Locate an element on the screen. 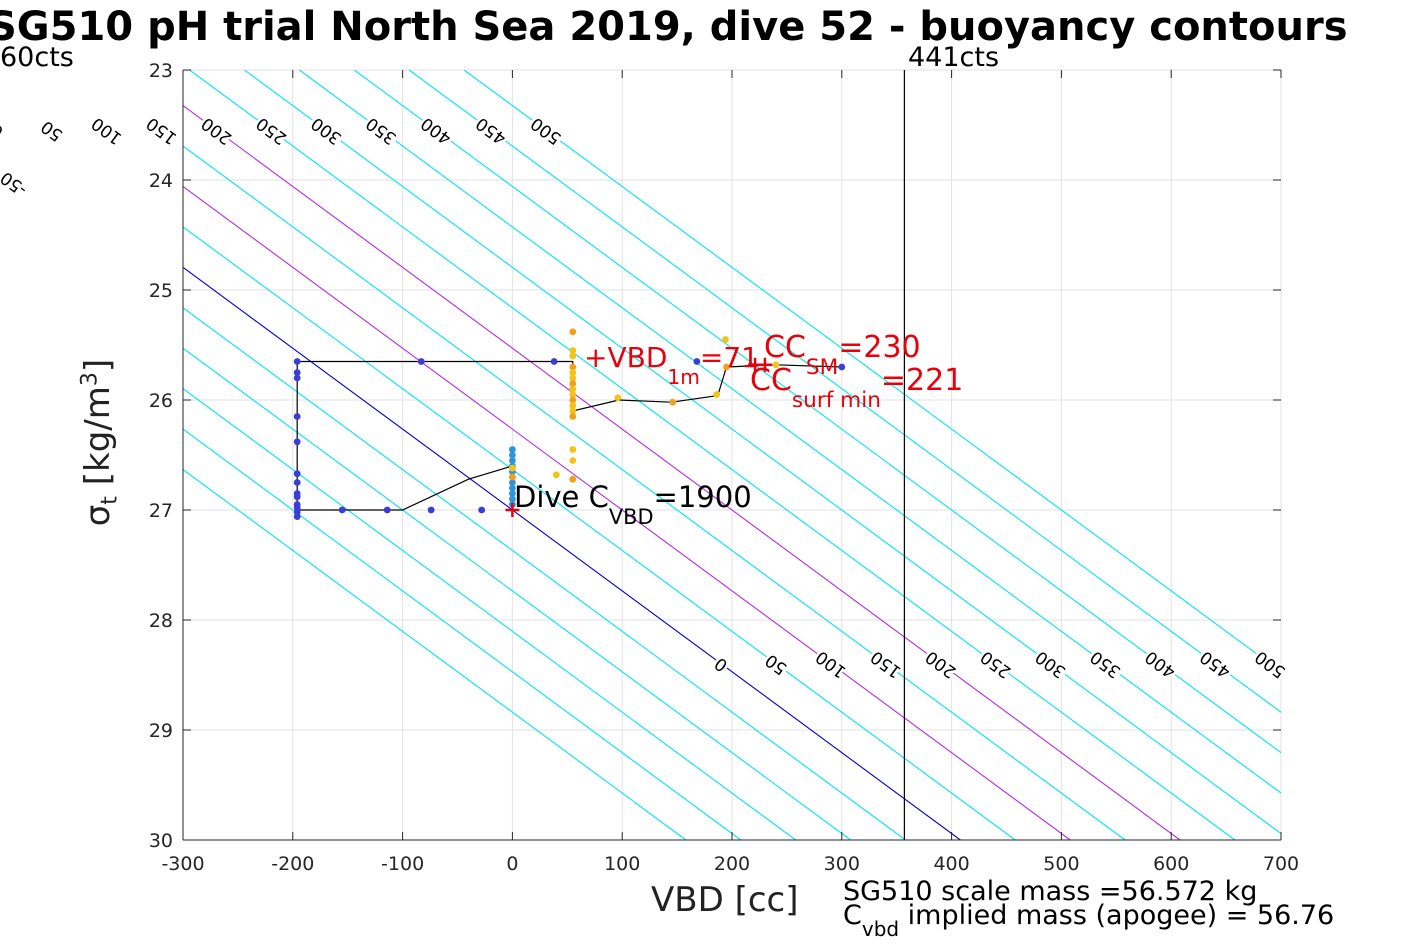  contour-label-top: 100 is located at coordinates (107, 130).